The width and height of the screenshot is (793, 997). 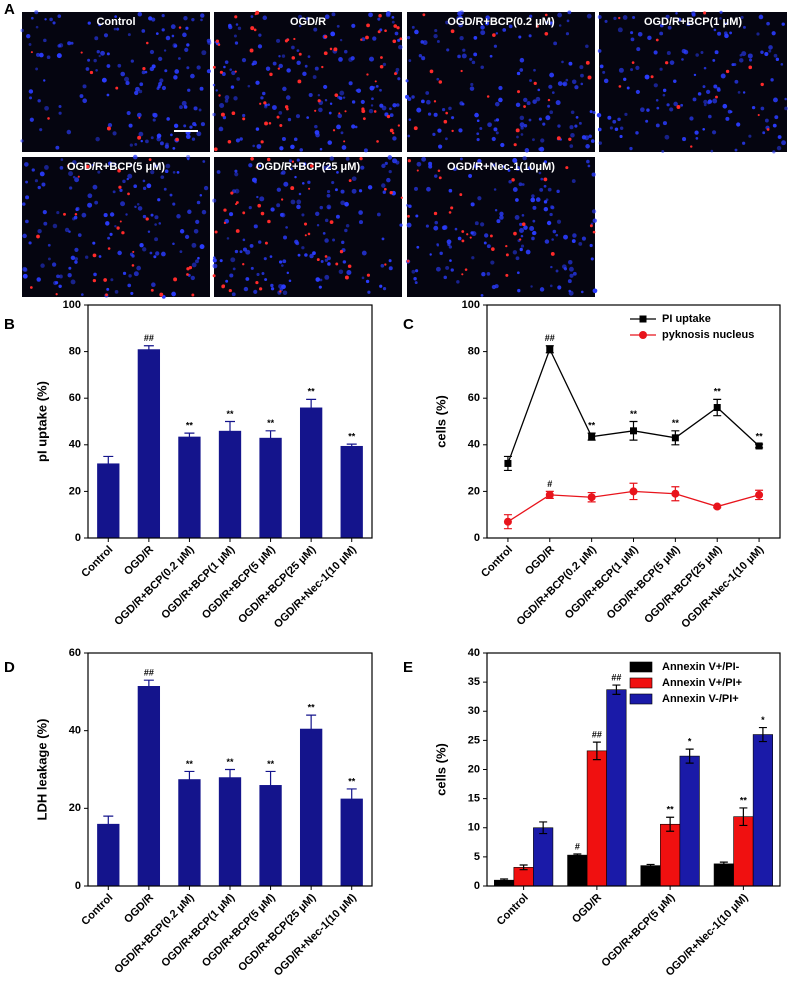 What do you see at coordinates (277, 932) in the screenshot?
I see `x-tick-label: OGD/R+BCP(25 μM)` at bounding box center [277, 932].